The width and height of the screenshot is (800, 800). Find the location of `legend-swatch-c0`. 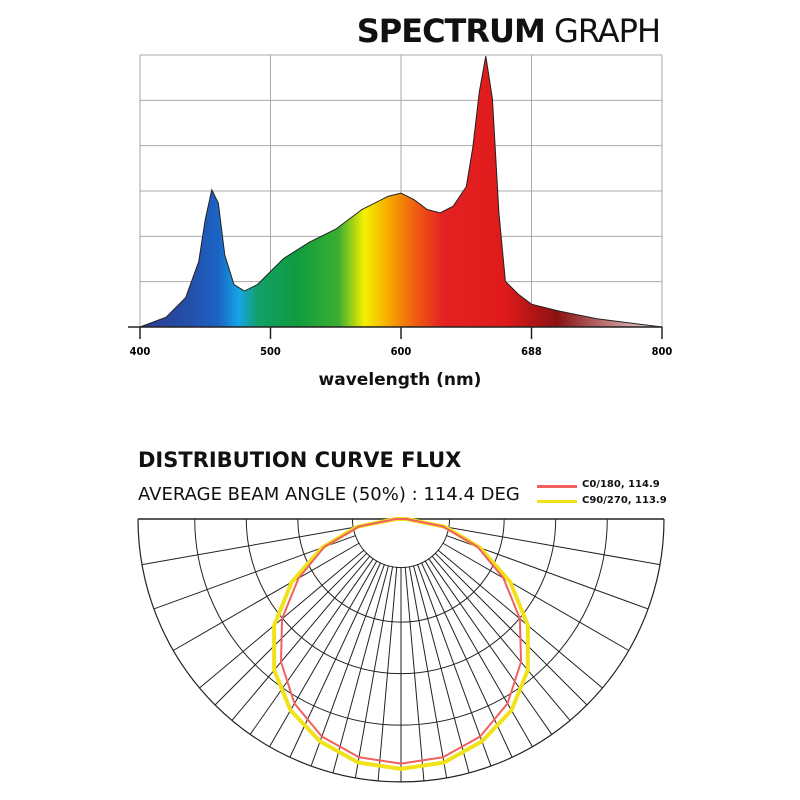

legend-swatch-c0 is located at coordinates (557, 486).